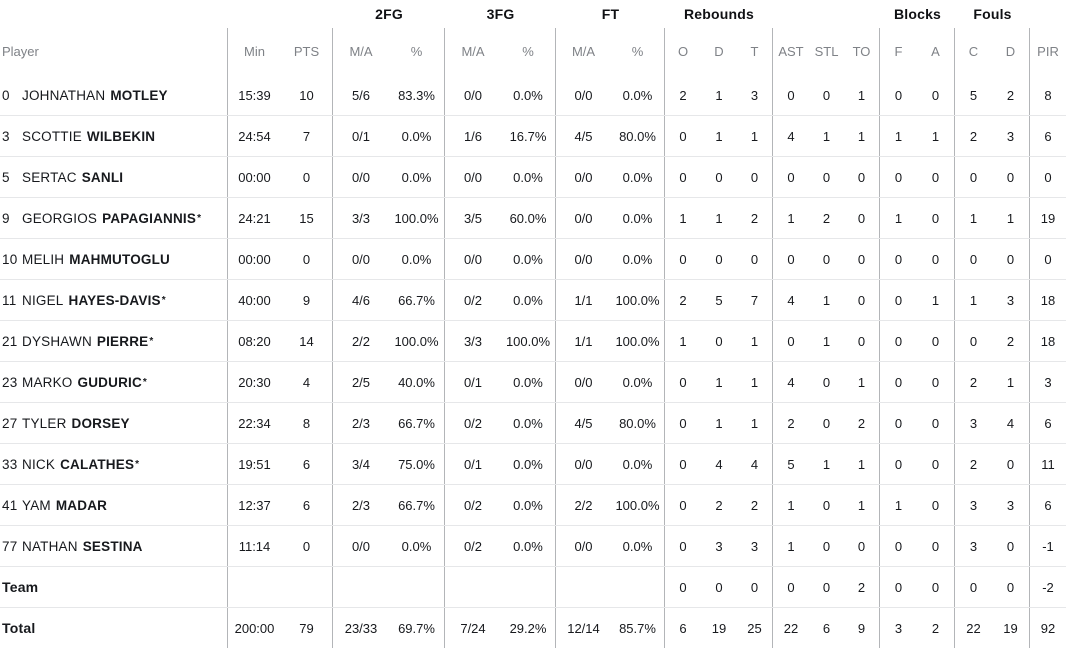 This screenshot has height=648, width=1066. What do you see at coordinates (1011, 218) in the screenshot?
I see `stat-d2: 1` at bounding box center [1011, 218].